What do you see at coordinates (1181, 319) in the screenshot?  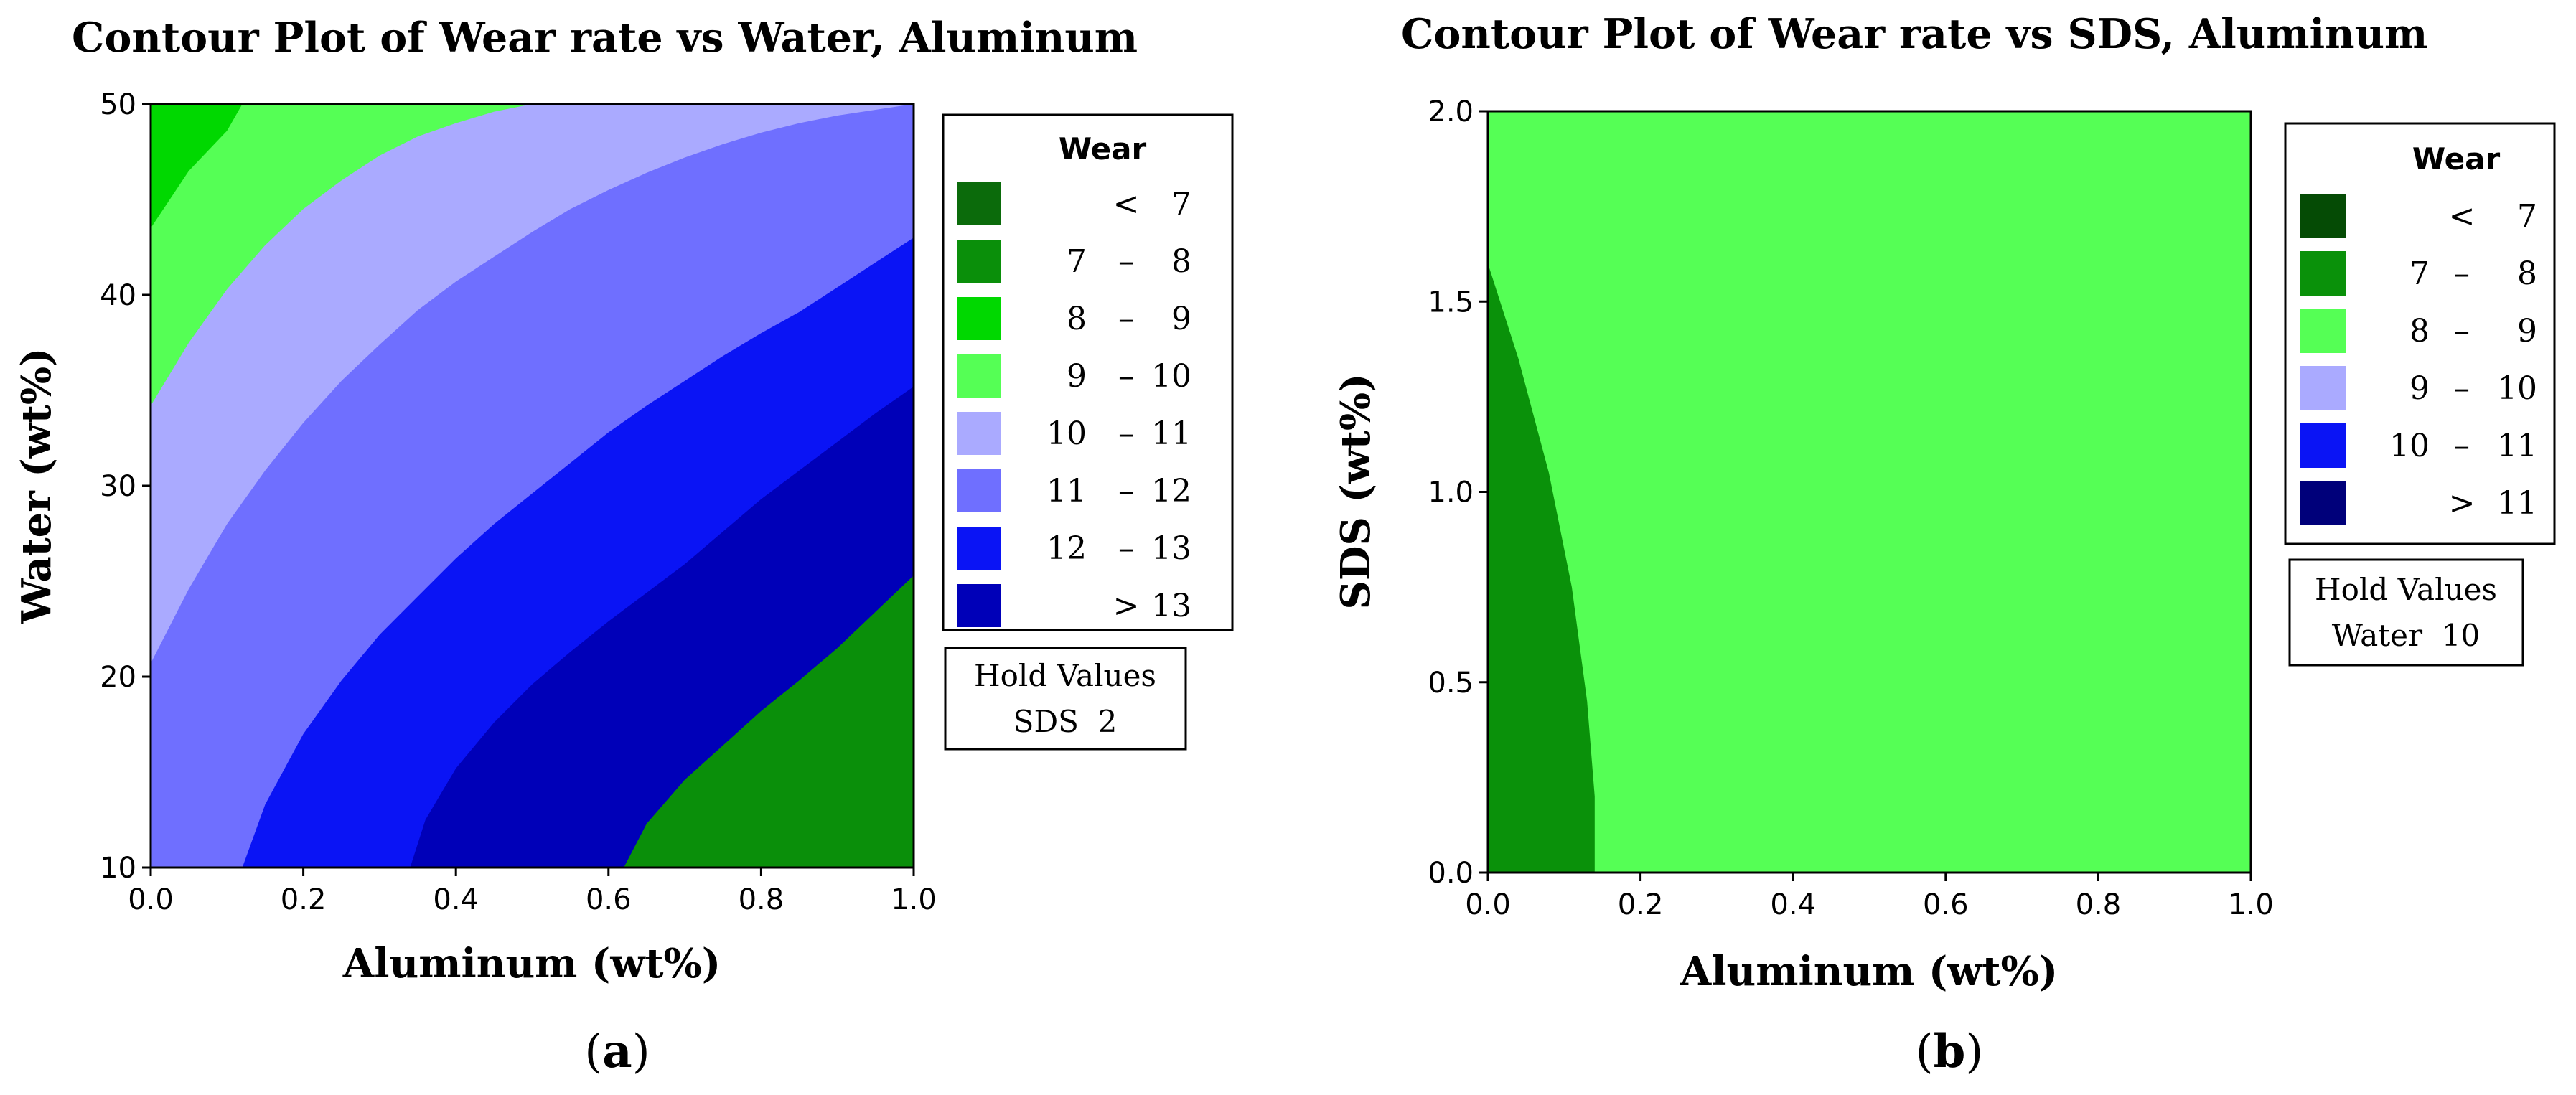 I see `legend-range-high-a: 9` at bounding box center [1181, 319].